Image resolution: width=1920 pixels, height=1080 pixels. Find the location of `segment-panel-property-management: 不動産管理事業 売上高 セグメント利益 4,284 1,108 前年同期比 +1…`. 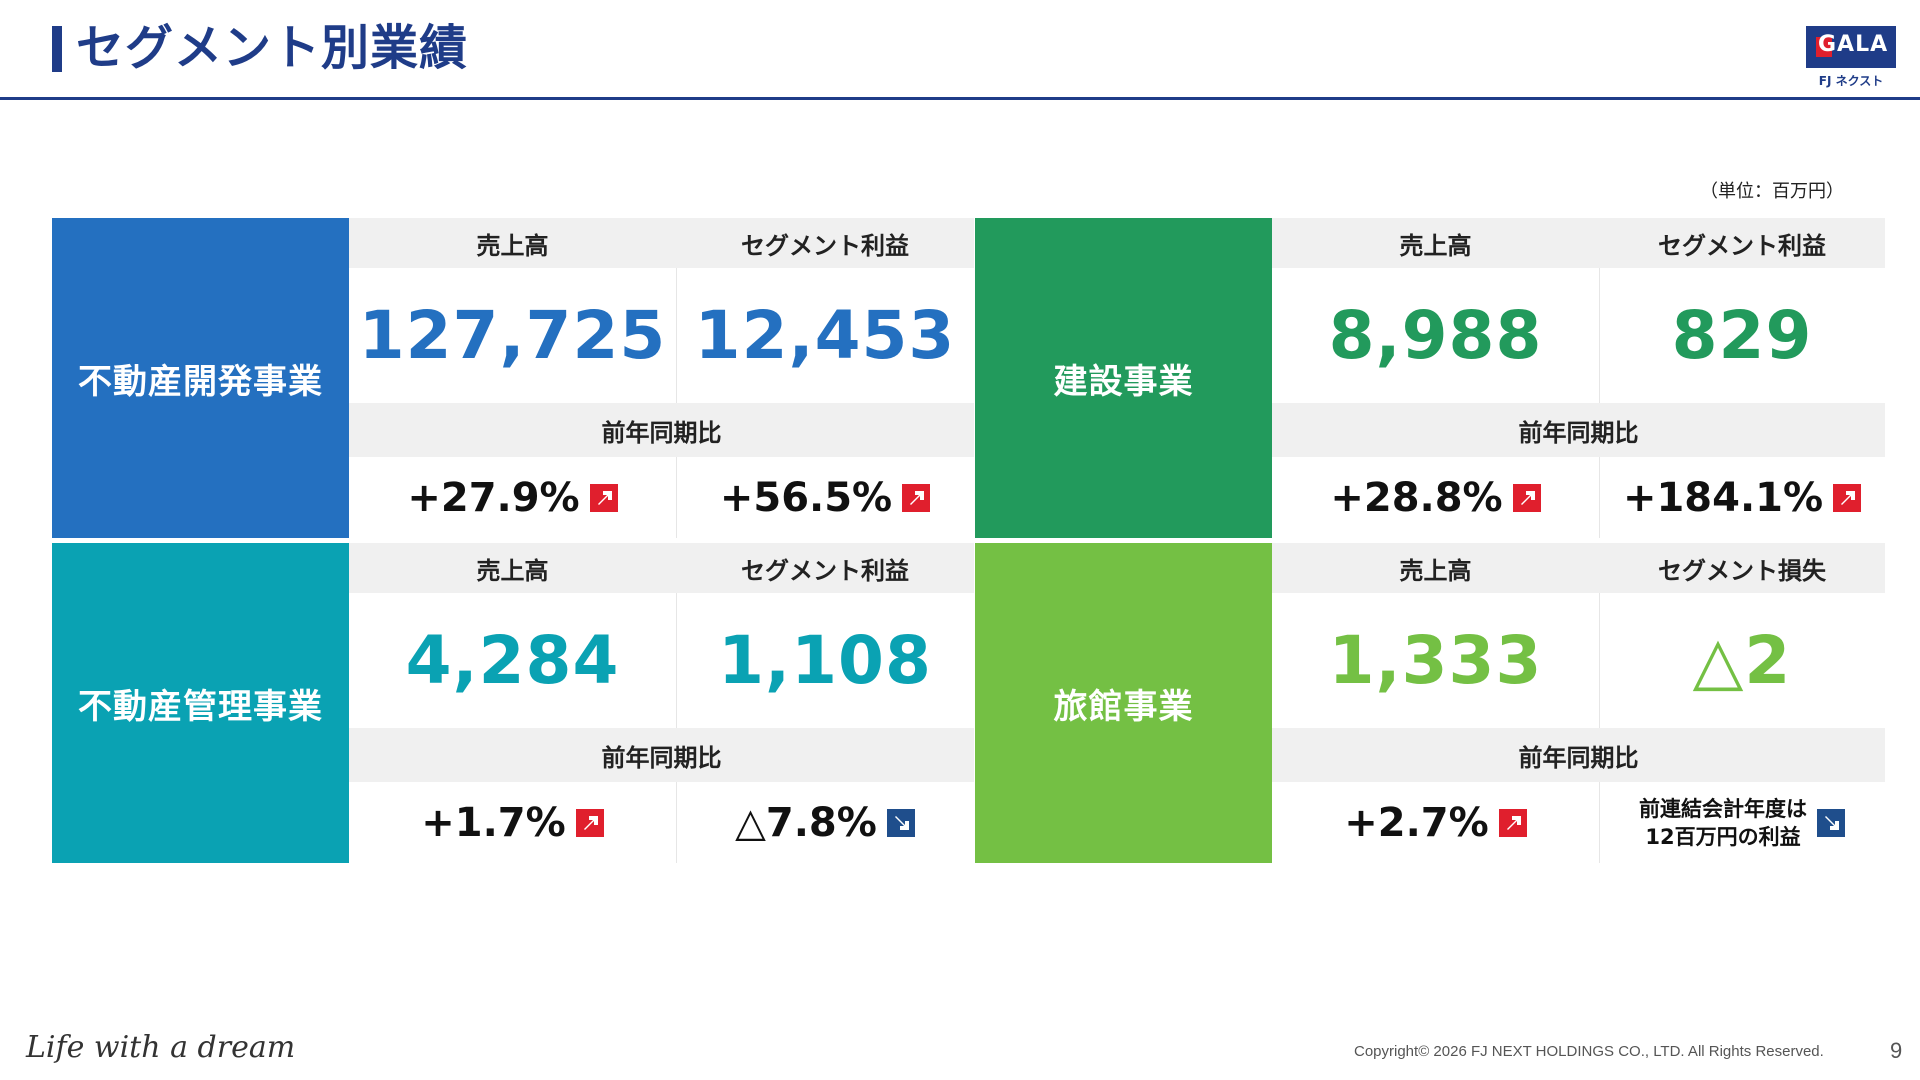

segment-panel-property-management: 不動産管理事業 売上高 セグメント利益 4,284 1,108 前年同期比 +1… is located at coordinates (513, 703).